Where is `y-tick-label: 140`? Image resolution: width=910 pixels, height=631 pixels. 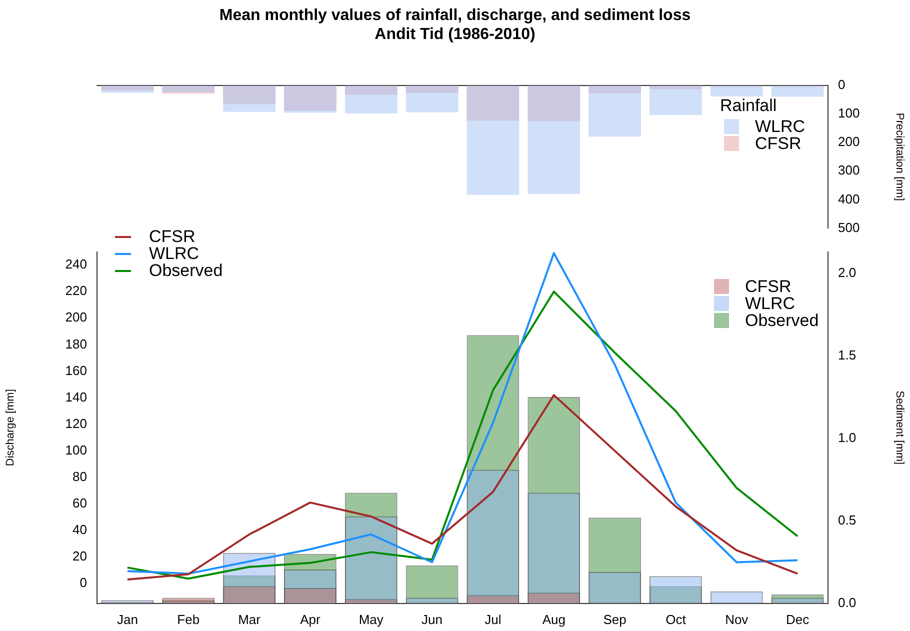 y-tick-label: 140 is located at coordinates (76, 396).